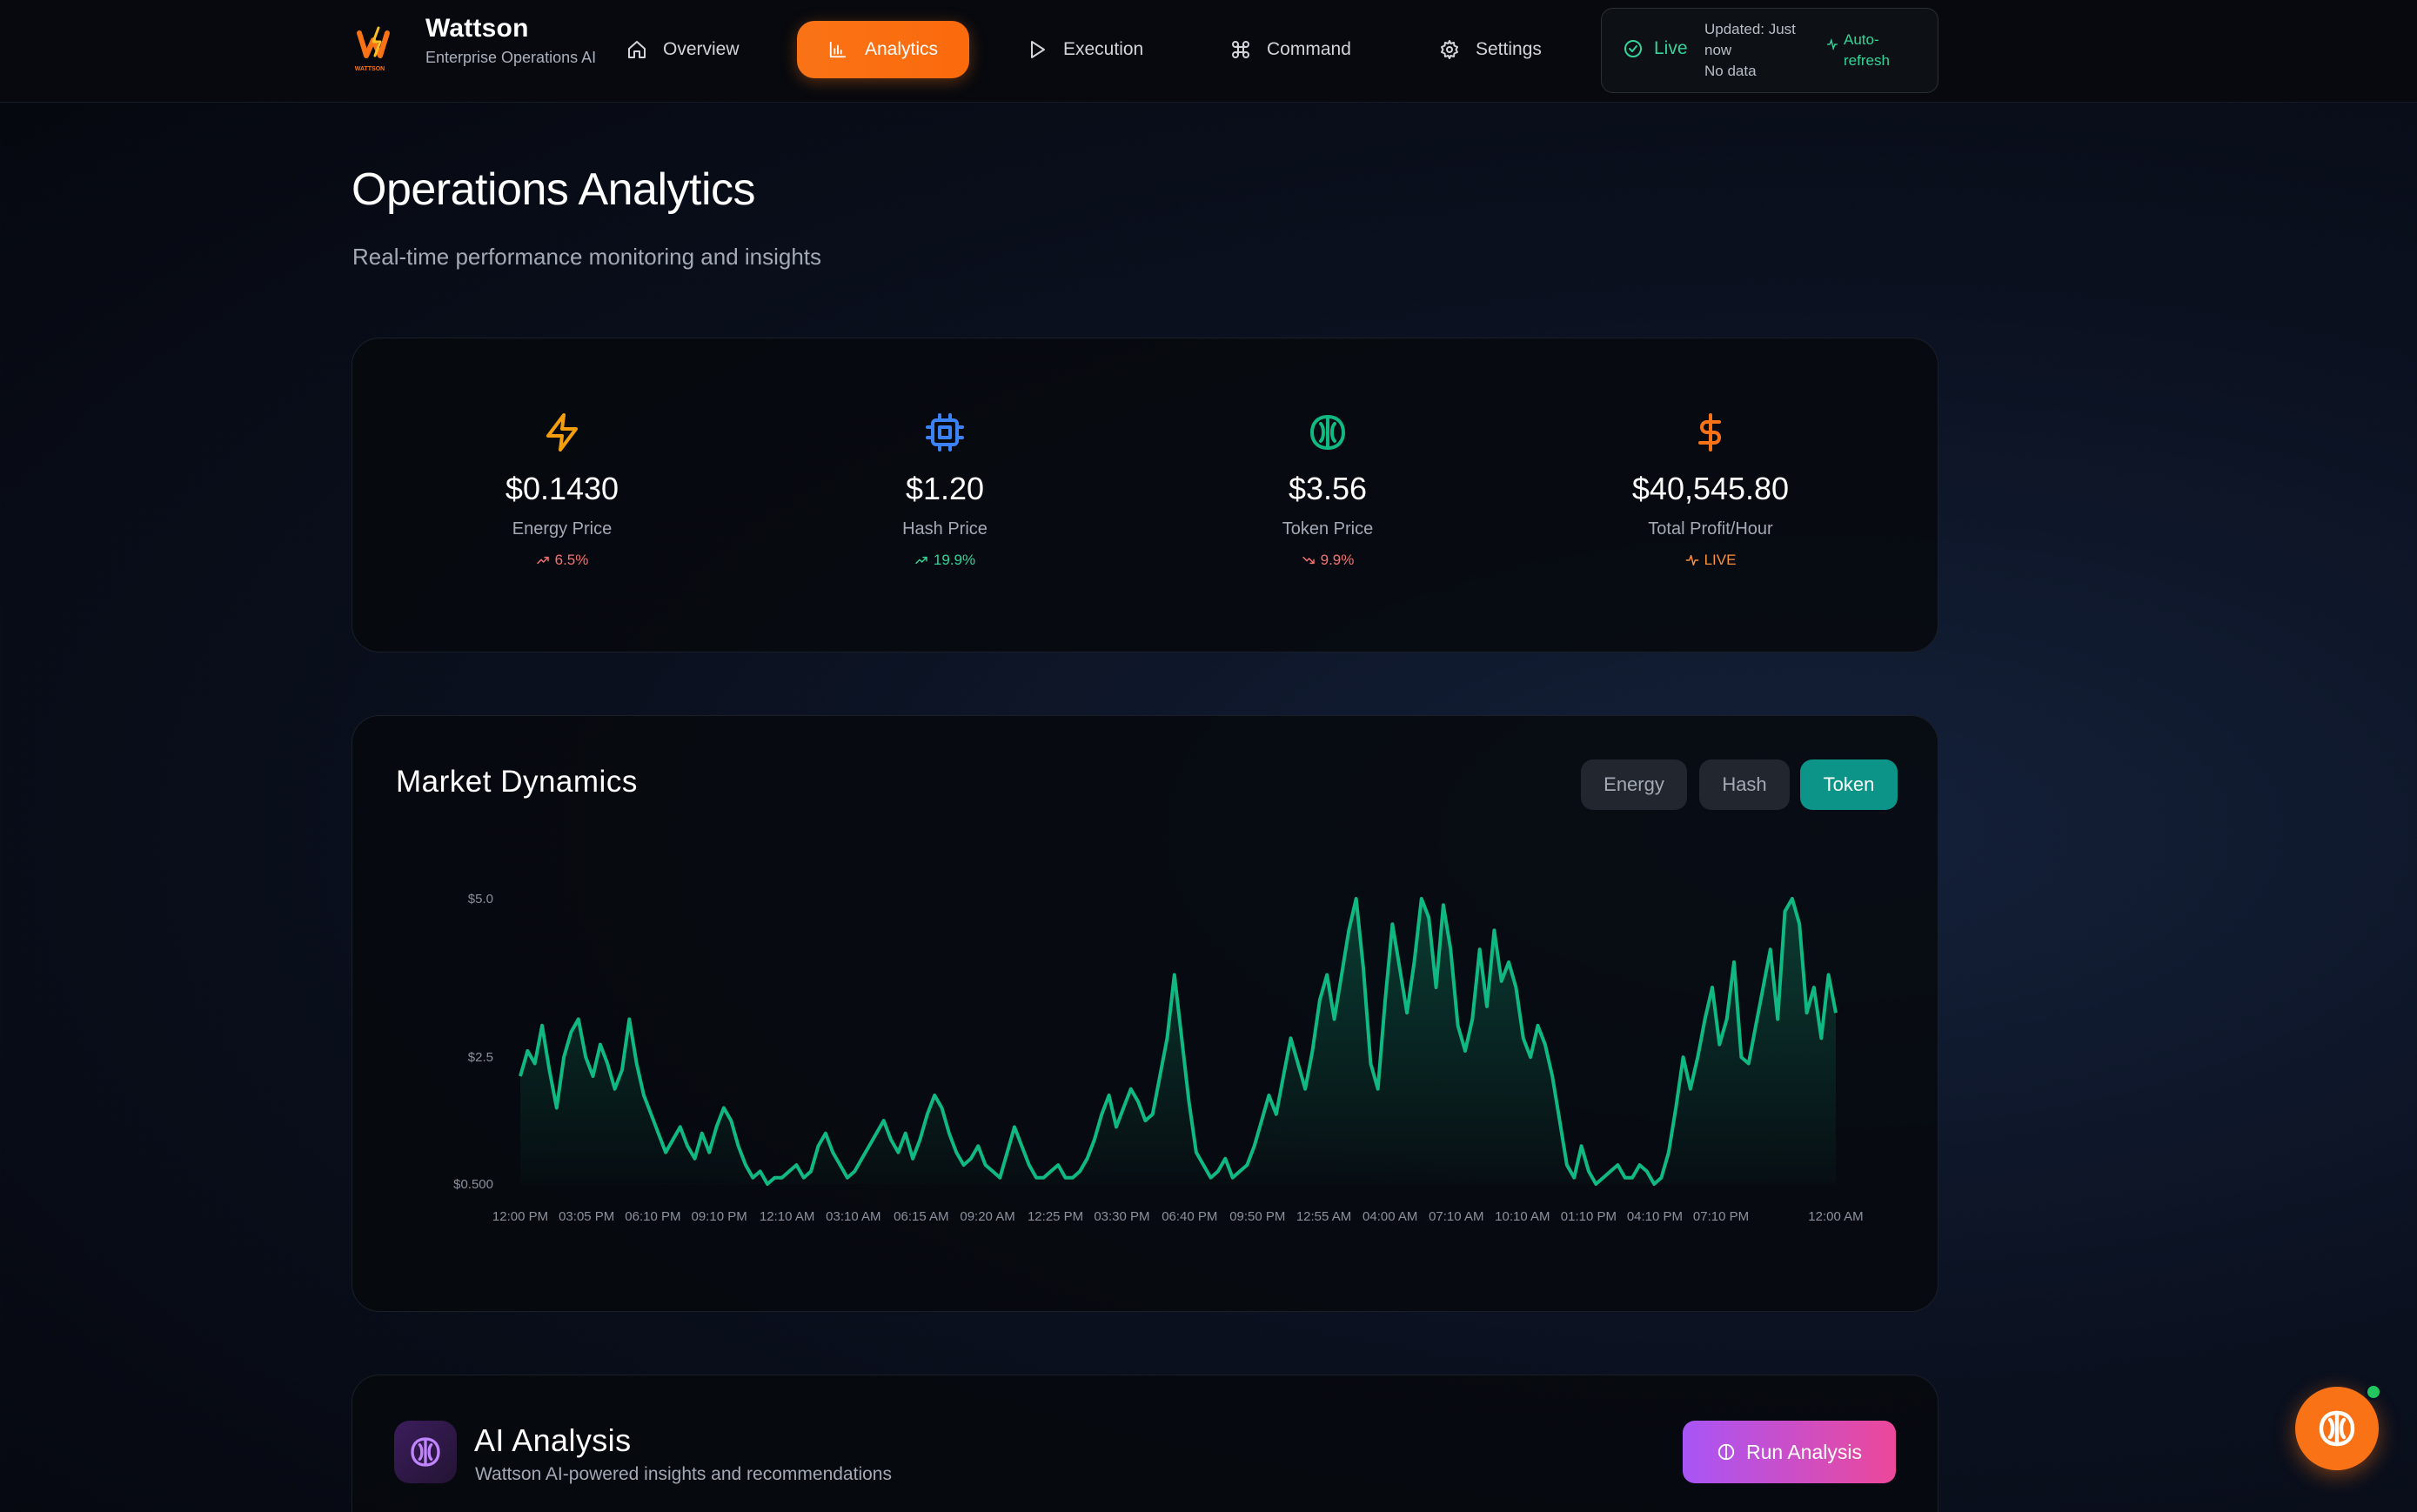 The width and height of the screenshot is (2417, 1512). What do you see at coordinates (553, 1440) in the screenshot?
I see `ai-analysis-title: AI Analysis` at bounding box center [553, 1440].